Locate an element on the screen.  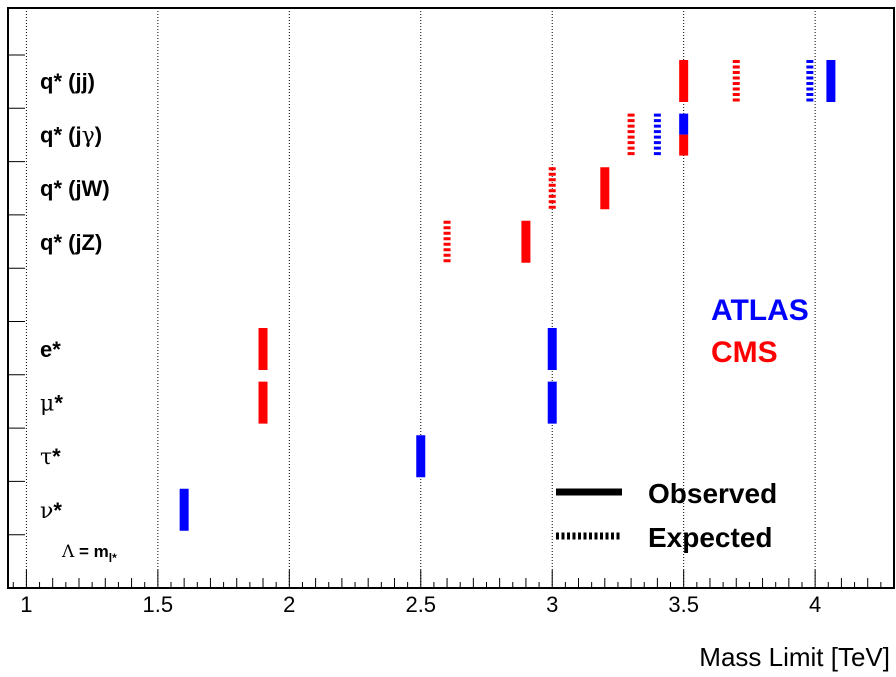
x-axis-label: Mass Limit [TeV] is located at coordinates (794, 657).